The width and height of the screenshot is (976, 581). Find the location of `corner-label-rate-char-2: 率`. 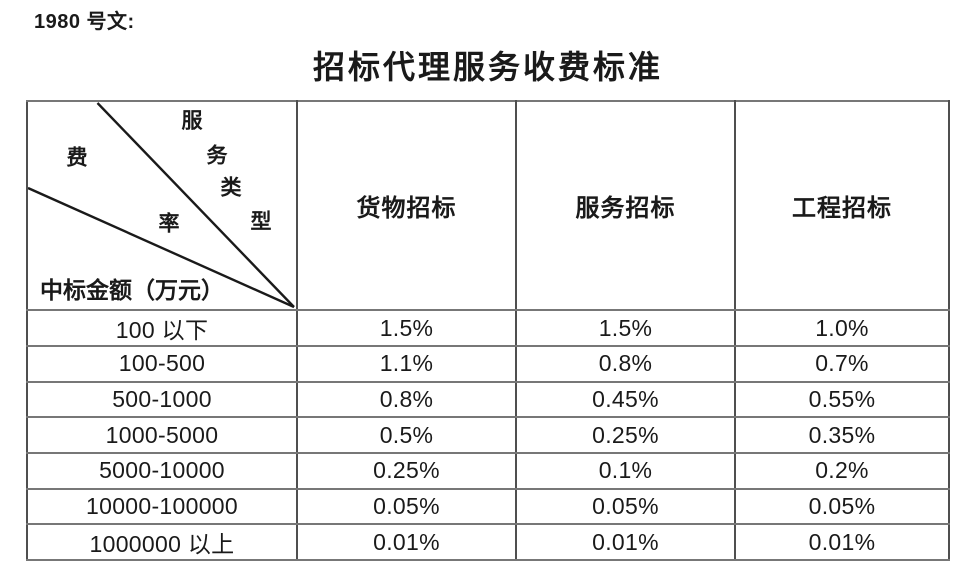

corner-label-rate-char-2: 率 is located at coordinates (169, 223).